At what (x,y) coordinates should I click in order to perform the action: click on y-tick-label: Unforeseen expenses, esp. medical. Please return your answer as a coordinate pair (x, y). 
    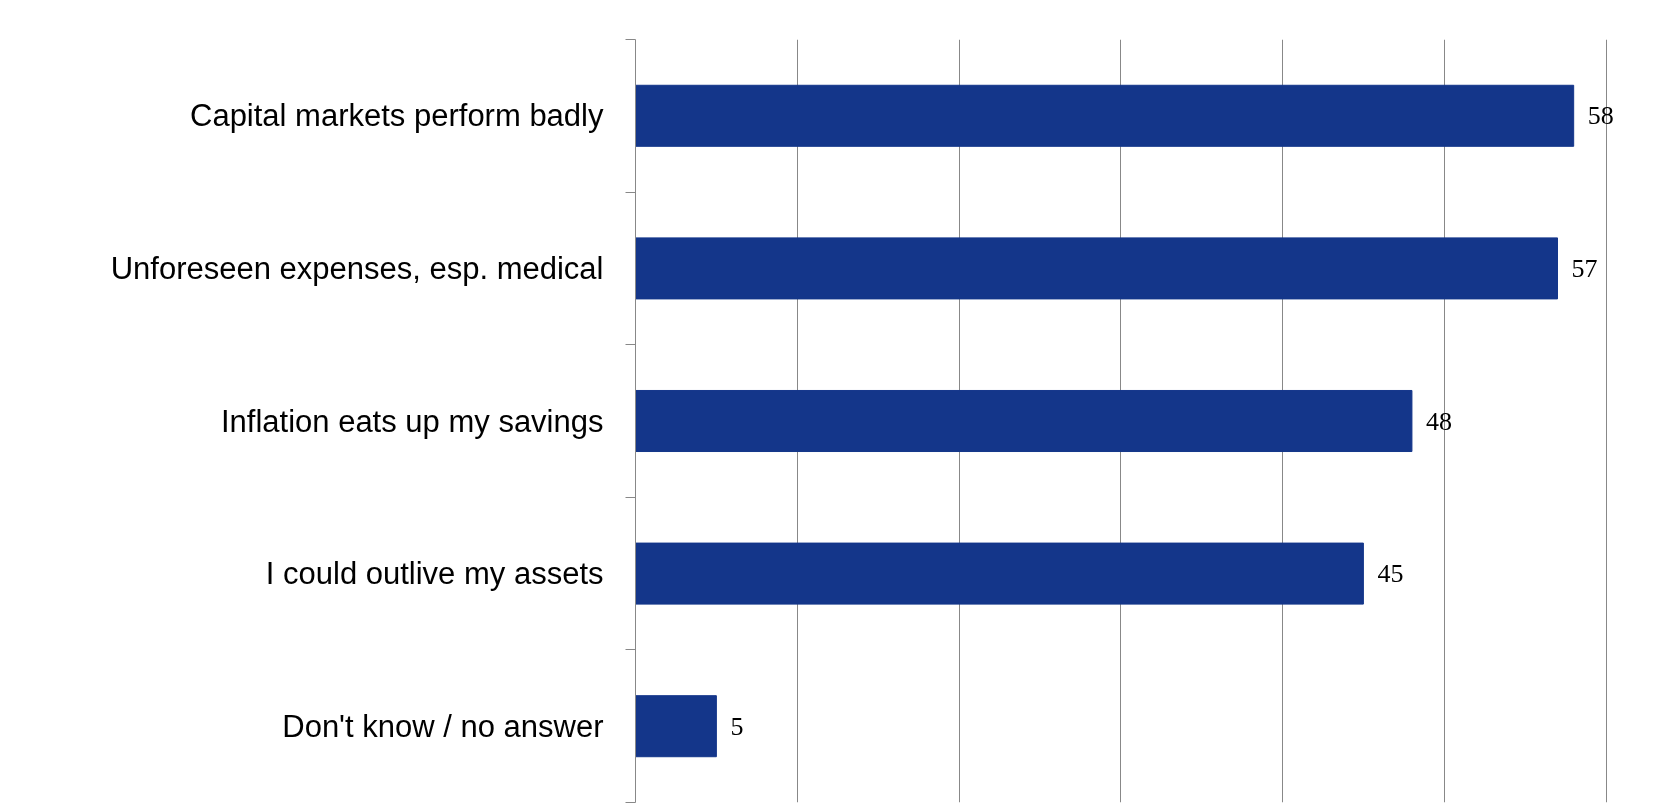
    Looking at the image, I should click on (357, 268).